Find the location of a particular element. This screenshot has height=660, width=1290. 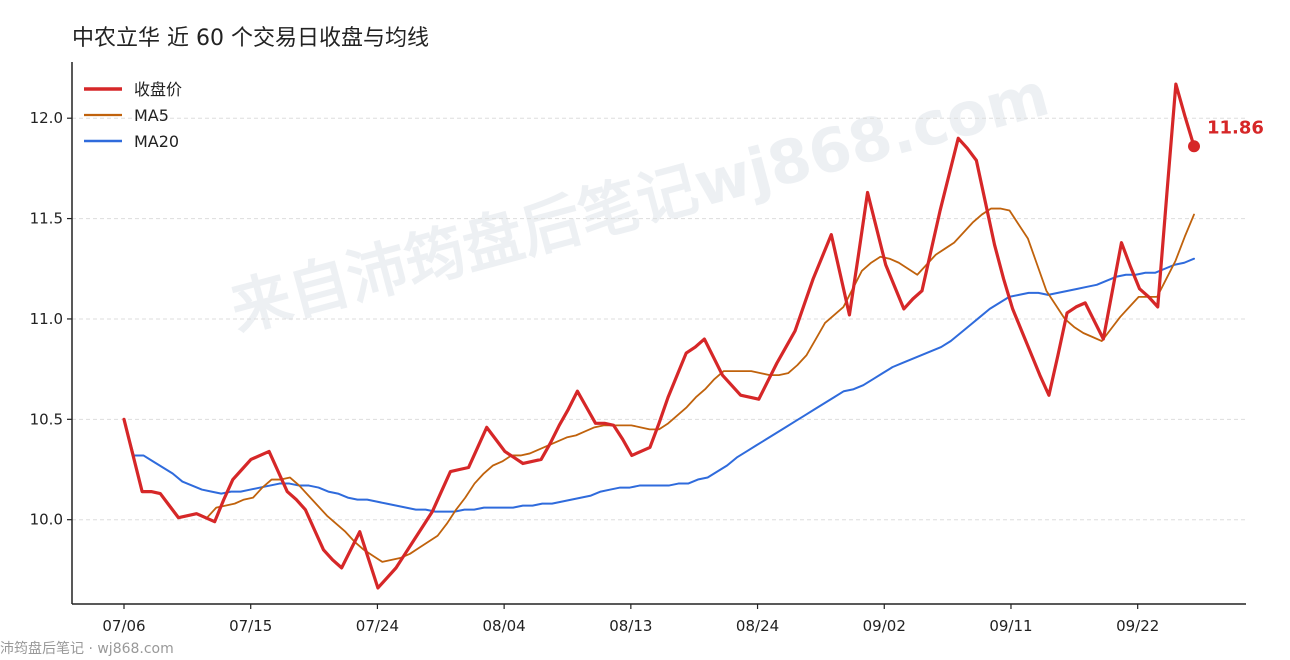

x-tick-label: 07/06 is located at coordinates (123, 626).